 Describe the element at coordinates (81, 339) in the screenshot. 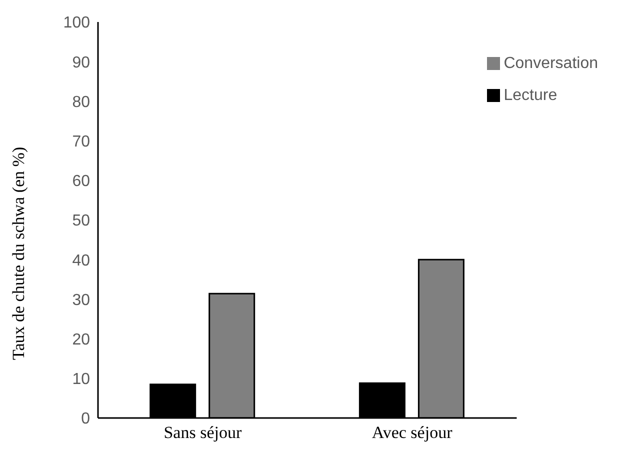

I see `y-tick-label: 20` at that location.